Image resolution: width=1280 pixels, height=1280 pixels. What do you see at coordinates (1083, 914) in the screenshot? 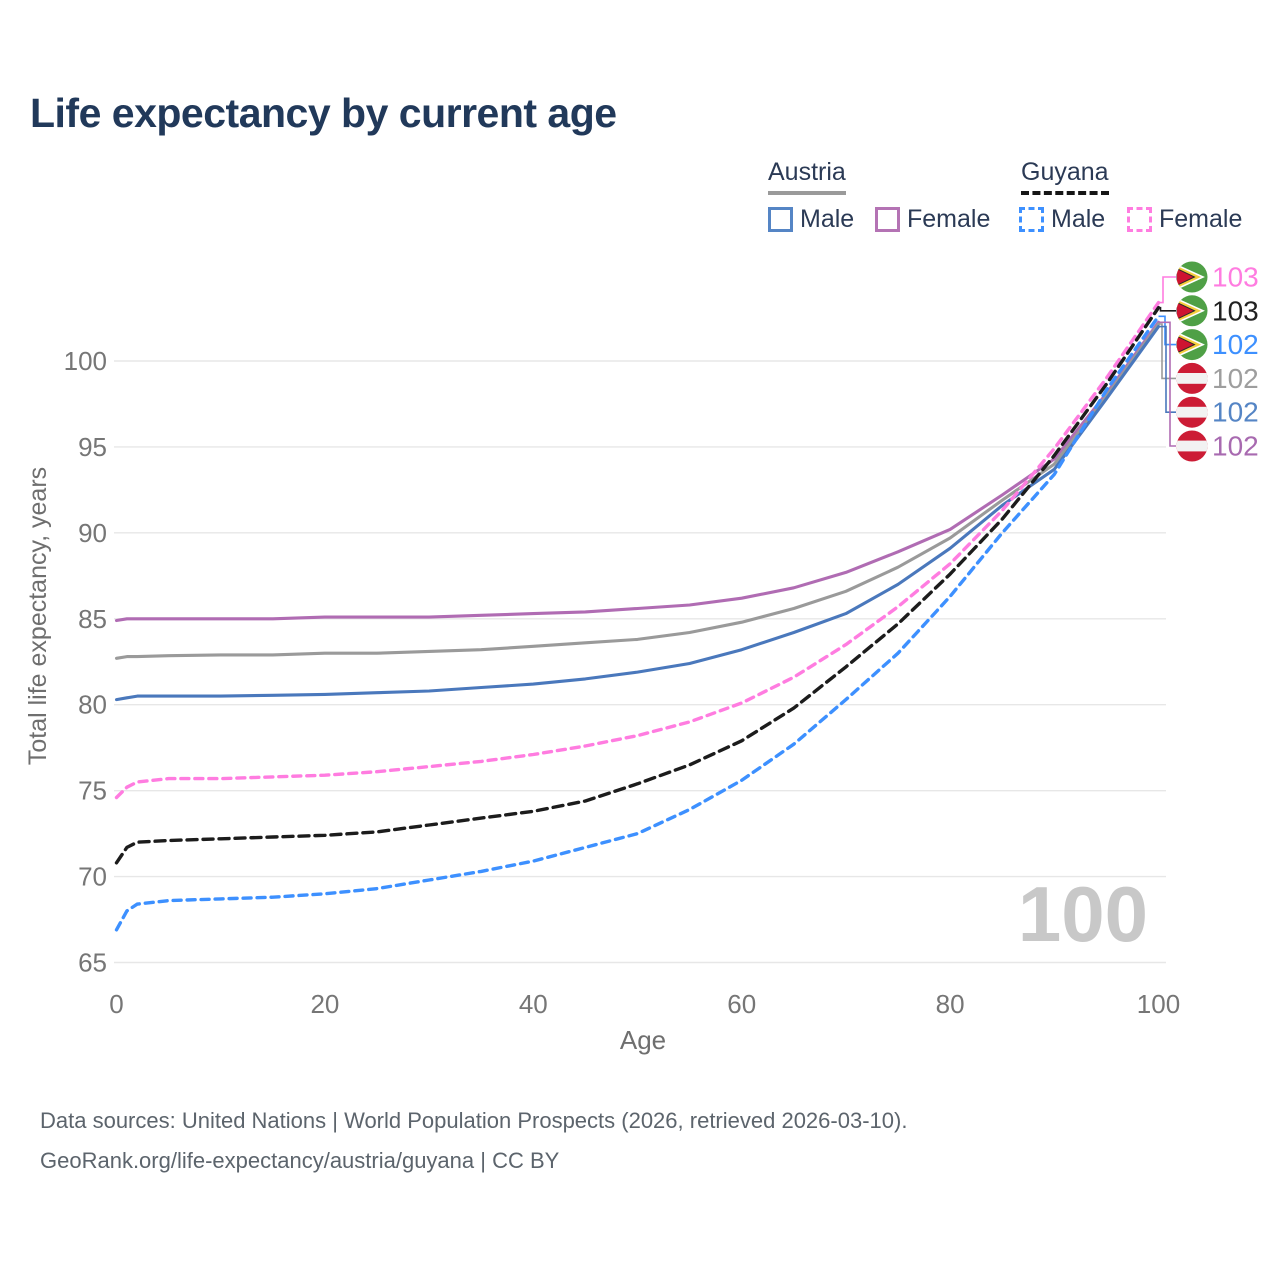
I see `age-watermark: 100` at bounding box center [1083, 914].